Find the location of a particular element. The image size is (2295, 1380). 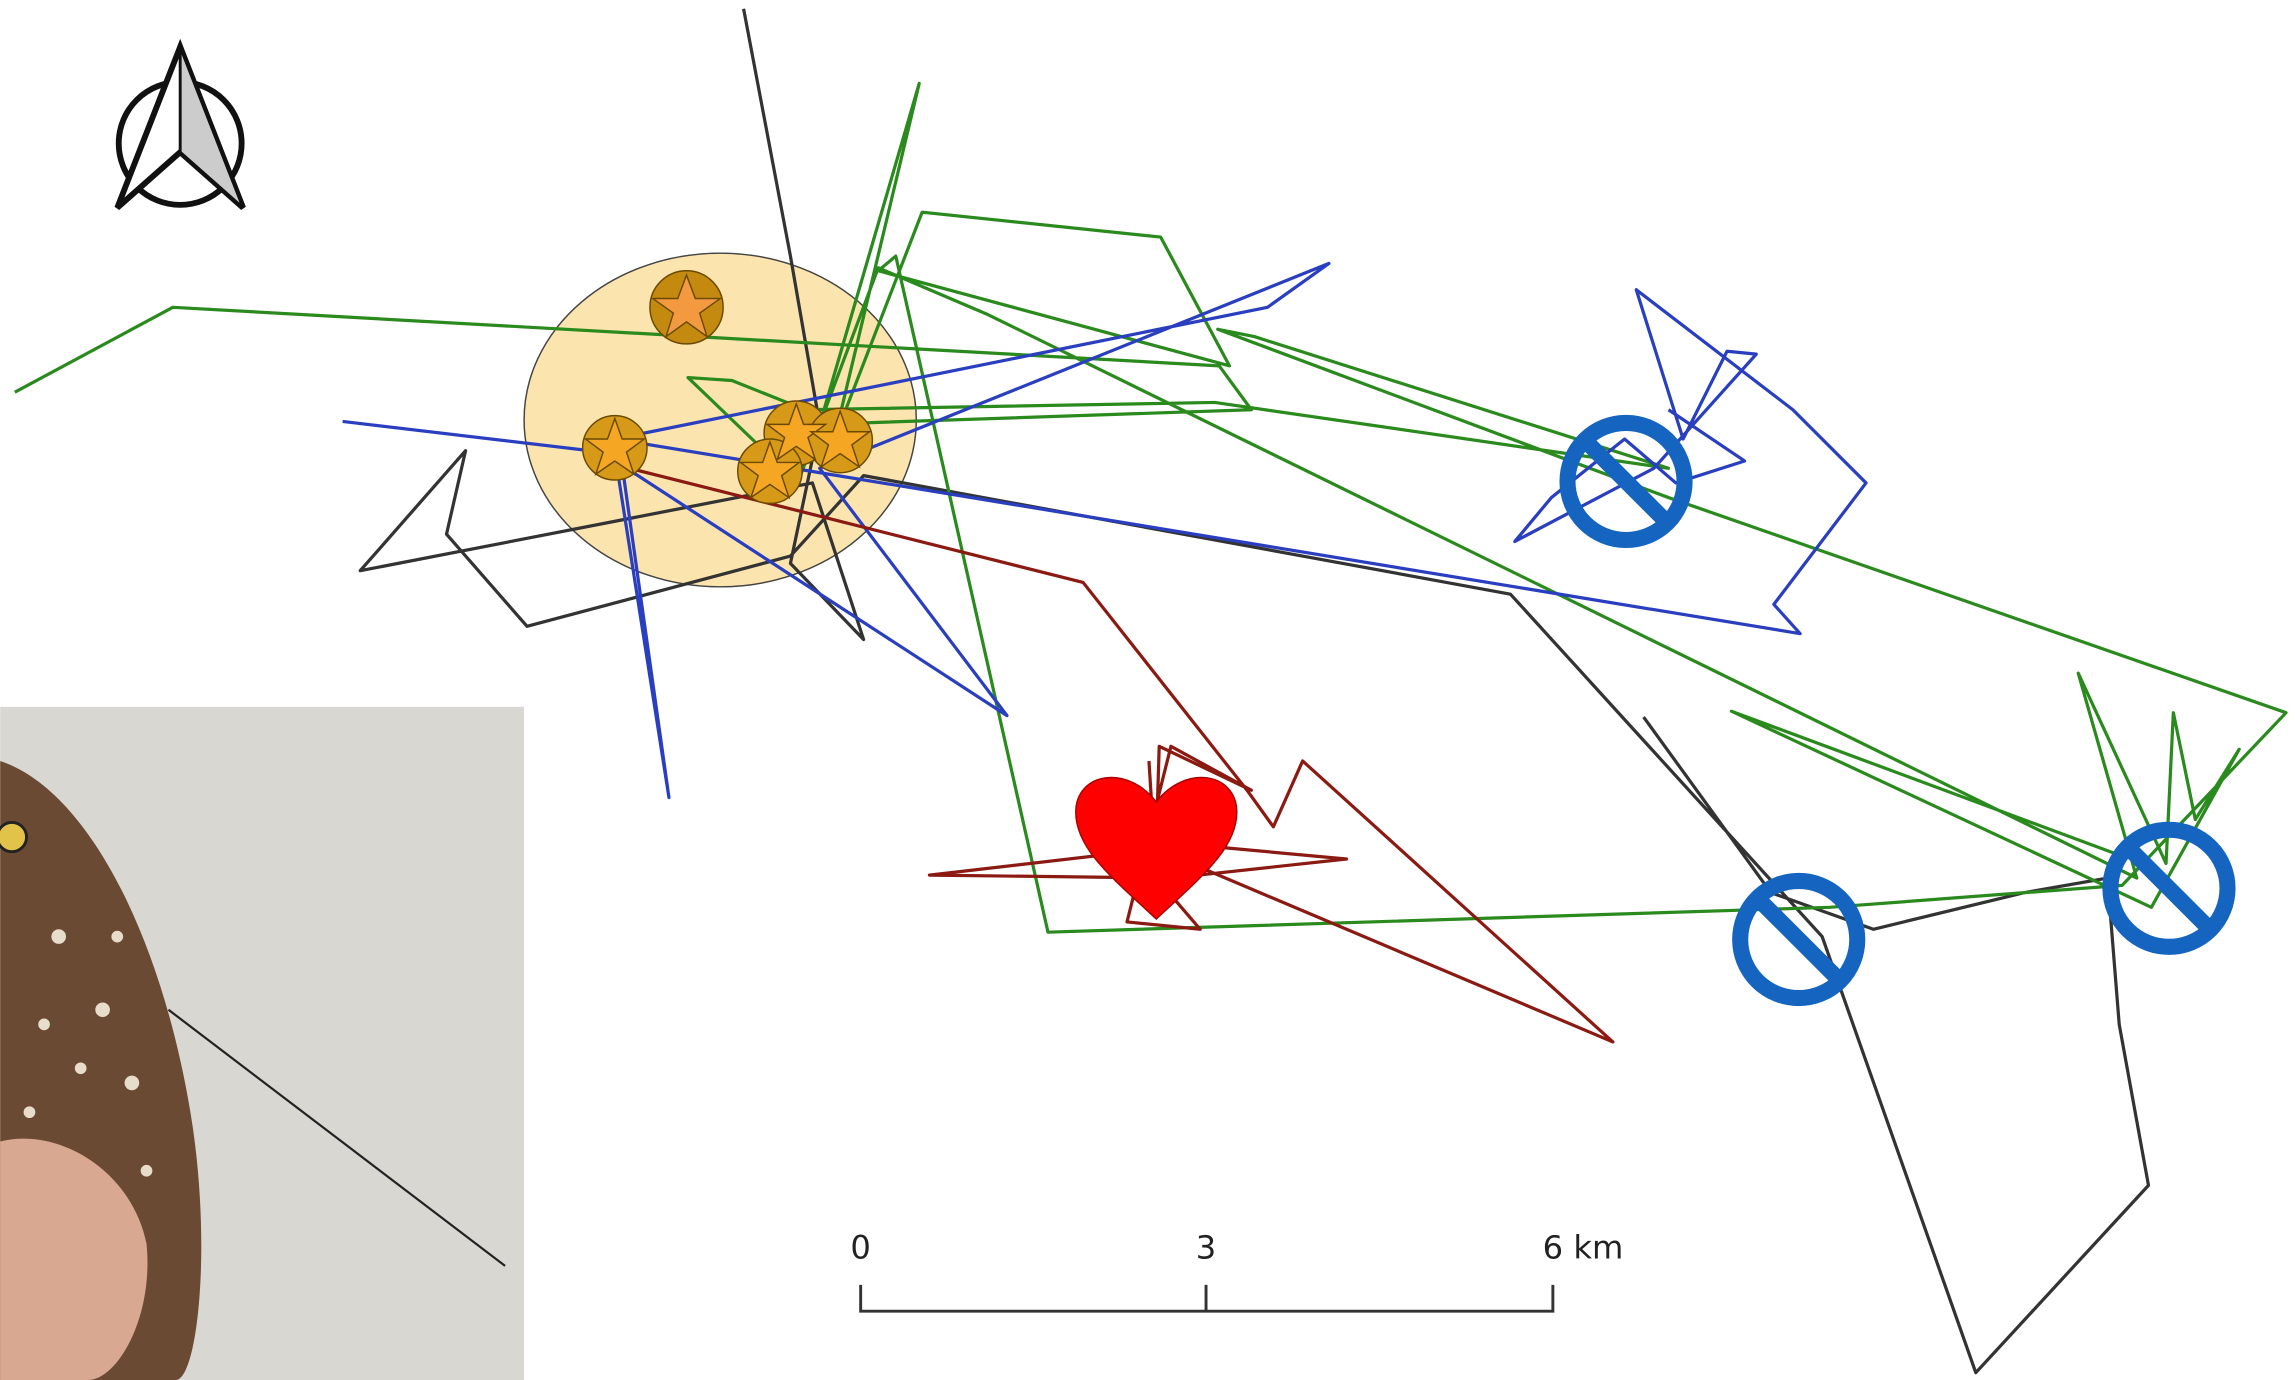

no-symbols is located at coordinates (1897, 710).